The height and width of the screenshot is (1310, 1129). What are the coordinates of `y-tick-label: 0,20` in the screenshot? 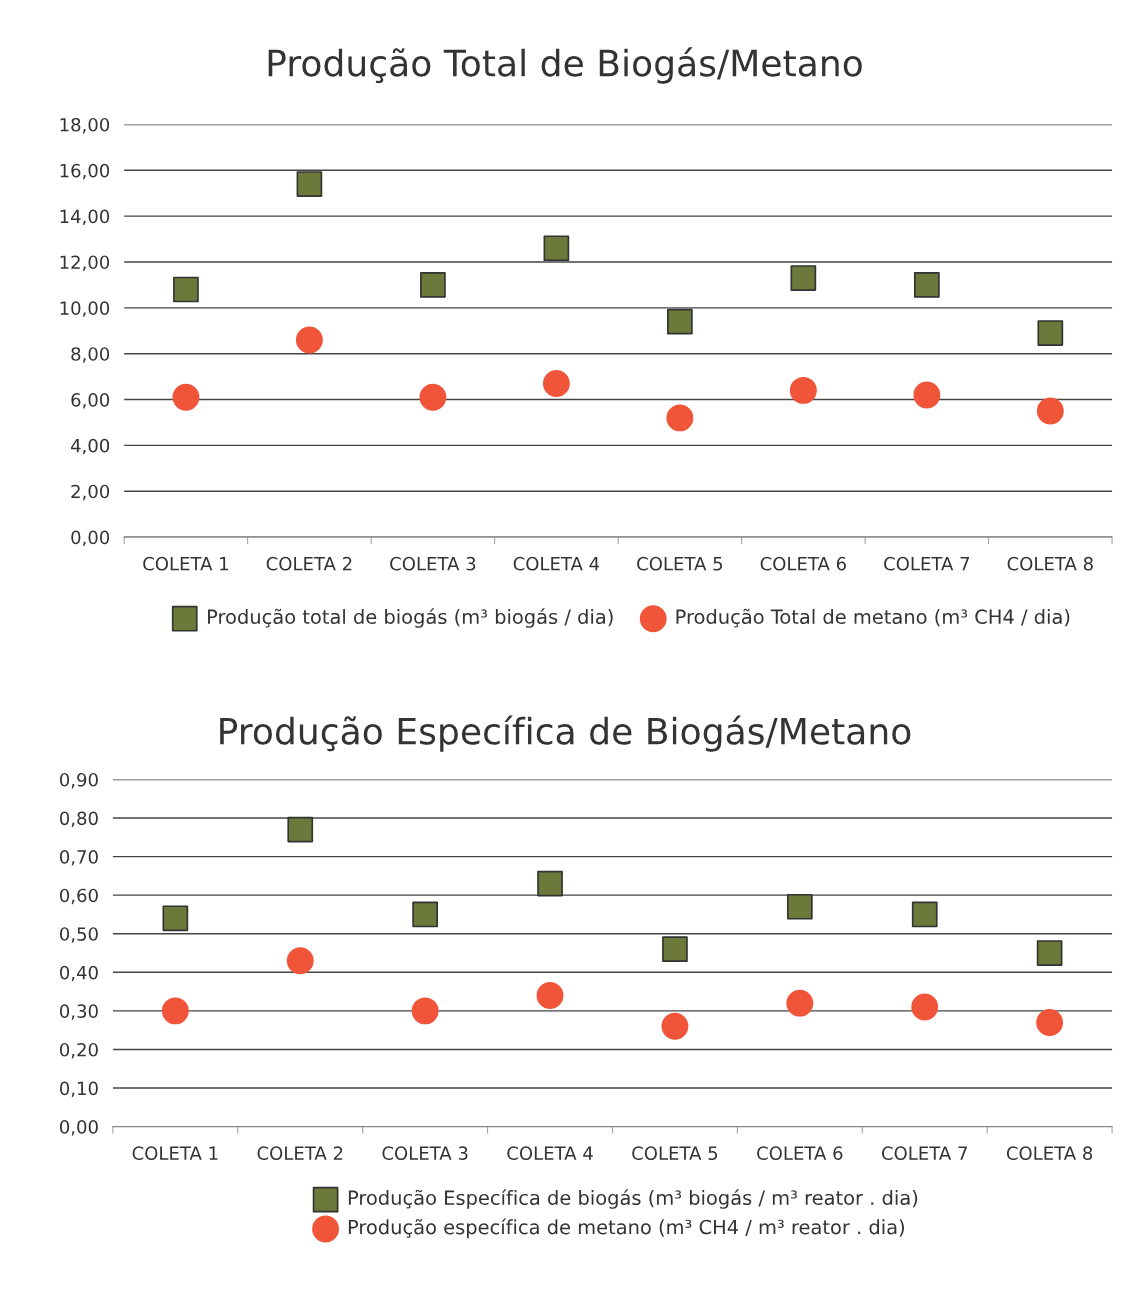 It's located at (79, 1050).